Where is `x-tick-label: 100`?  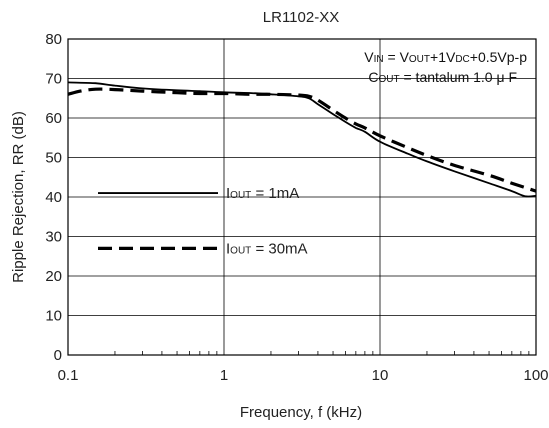
x-tick-label: 100 is located at coordinates (535, 375).